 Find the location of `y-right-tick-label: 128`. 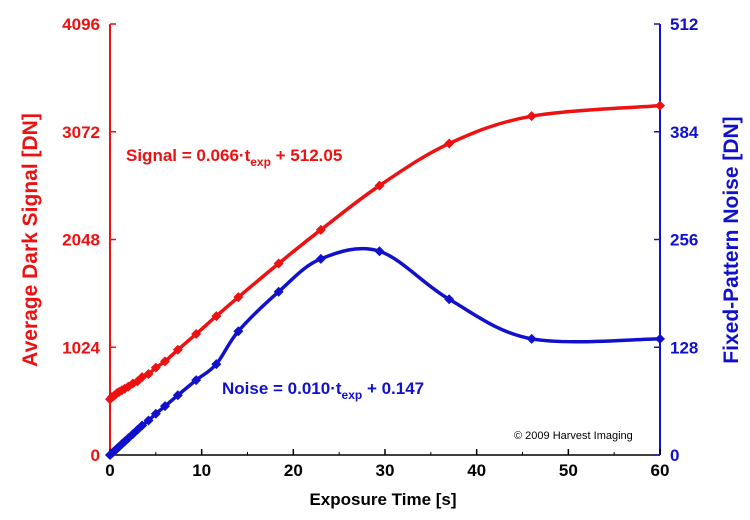

y-right-tick-label: 128 is located at coordinates (684, 347).